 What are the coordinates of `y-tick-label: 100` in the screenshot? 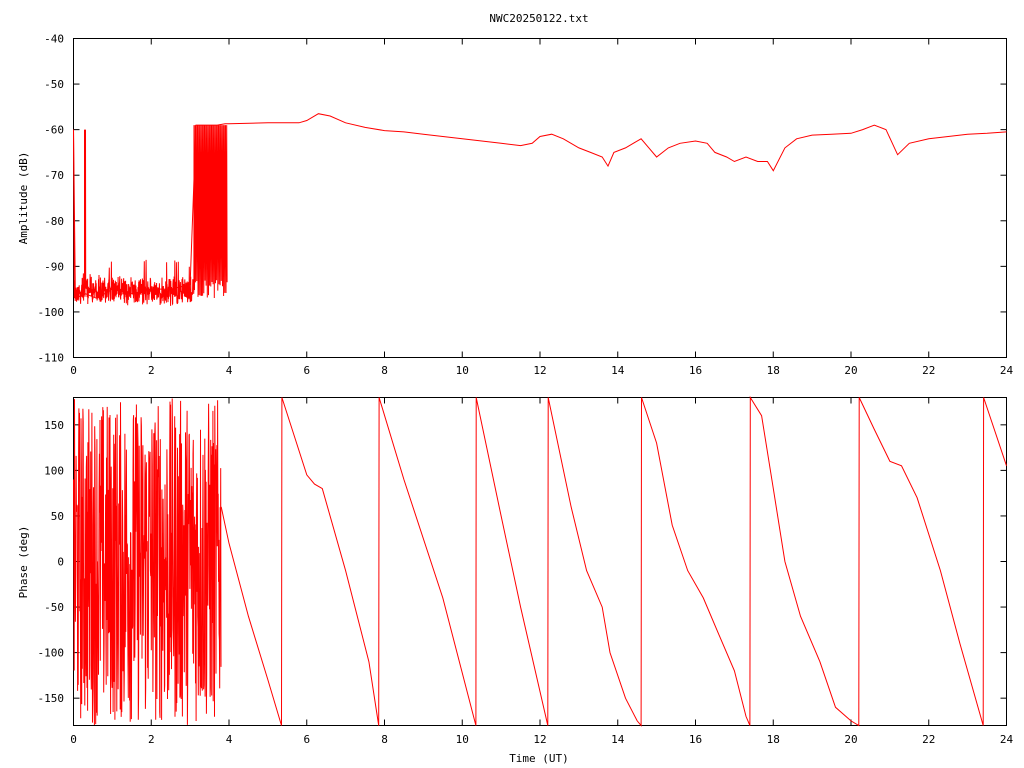 It's located at (54, 470).